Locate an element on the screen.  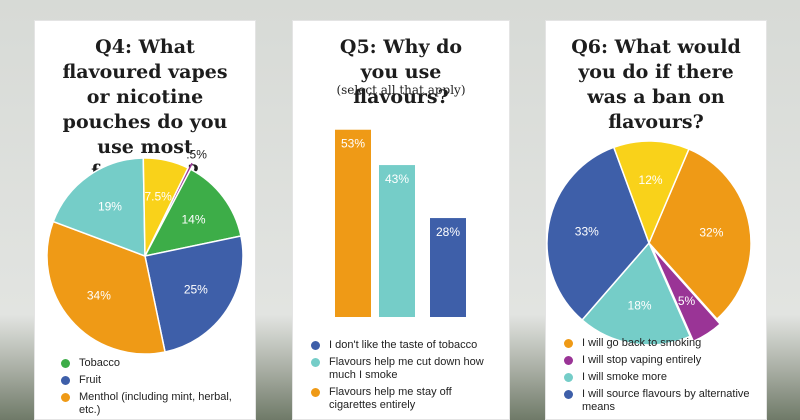
legend-item: I will stop vaping entirely is located at coordinates (662, 360).